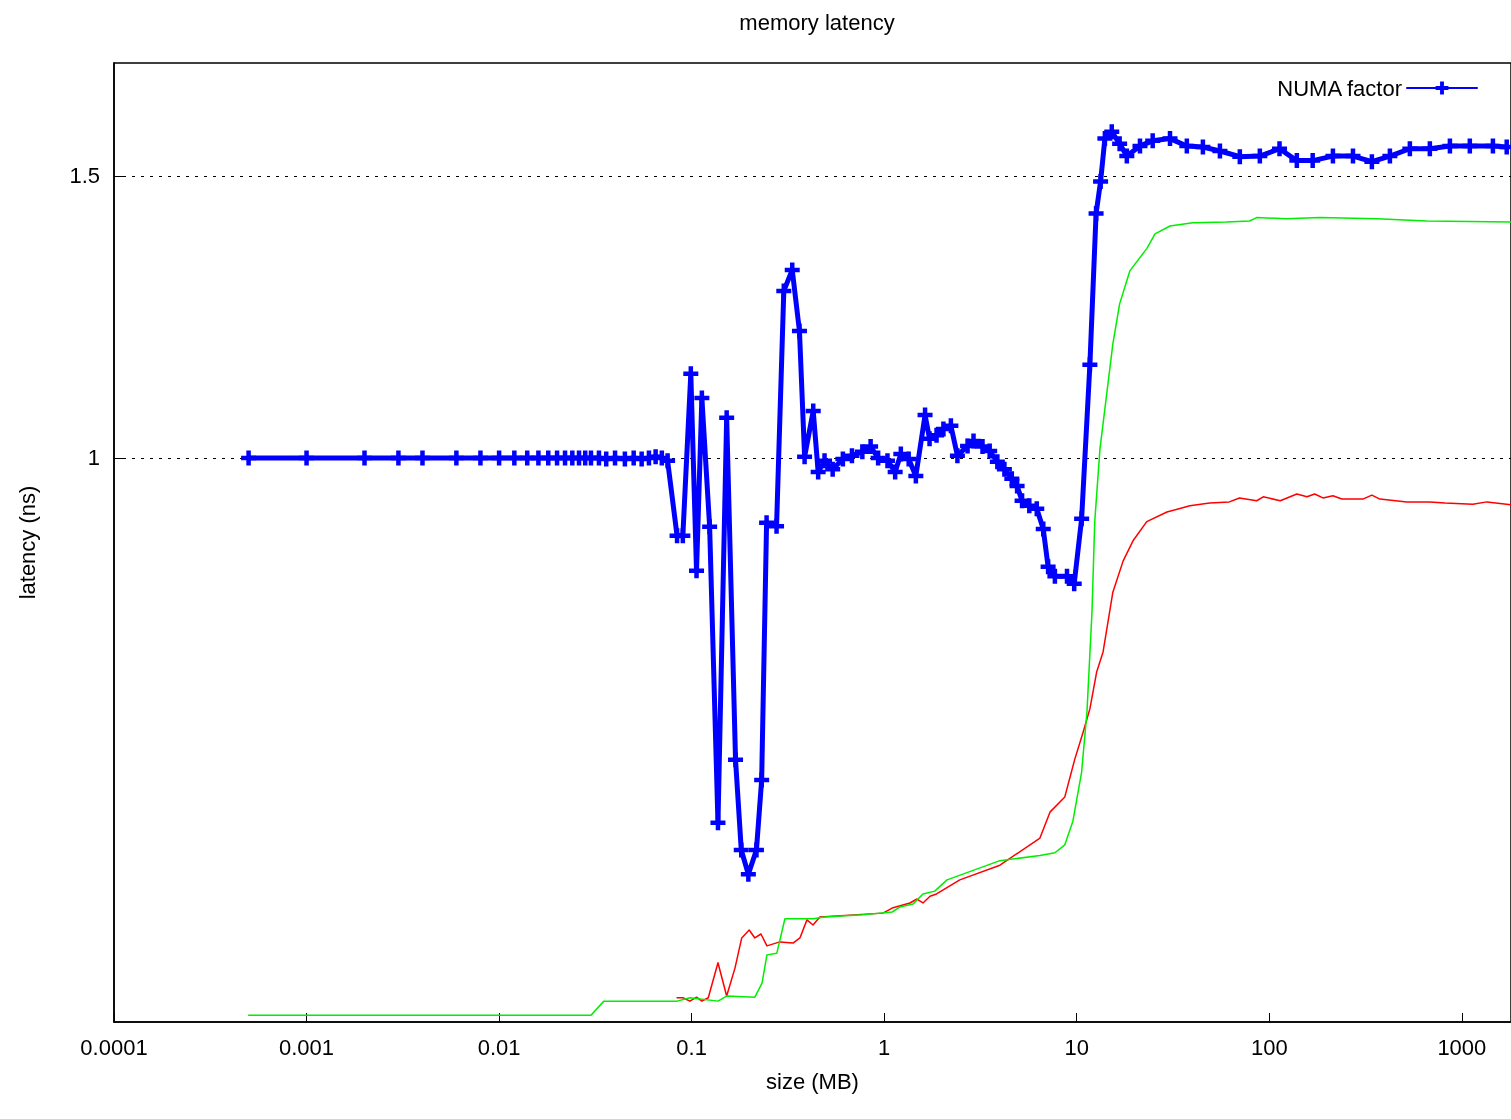  I want to click on x-tick-label: 0.1, so click(691, 1047).